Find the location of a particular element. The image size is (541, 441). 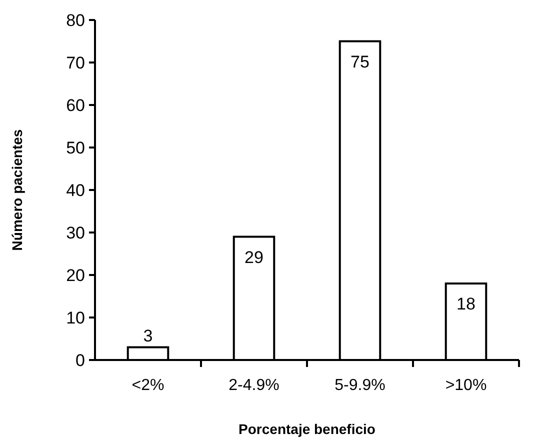

data-label: 75 is located at coordinates (360, 62).